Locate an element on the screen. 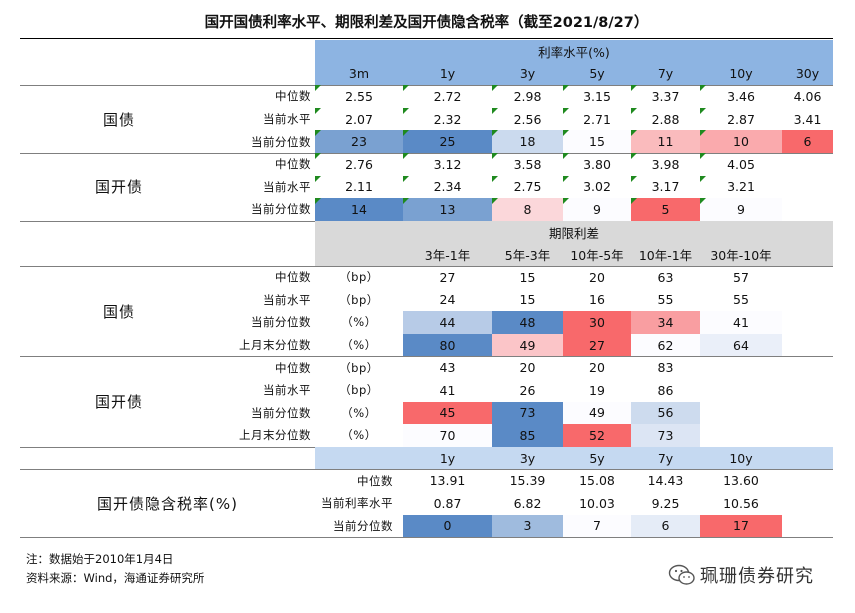  table-cell: 2.34 is located at coordinates (447, 187).